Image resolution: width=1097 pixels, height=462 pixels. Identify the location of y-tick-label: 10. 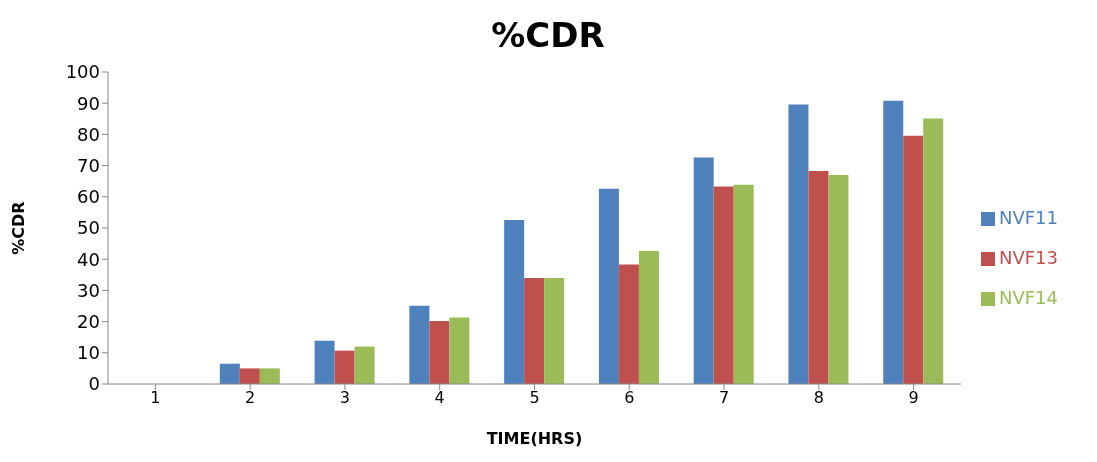
(88, 353).